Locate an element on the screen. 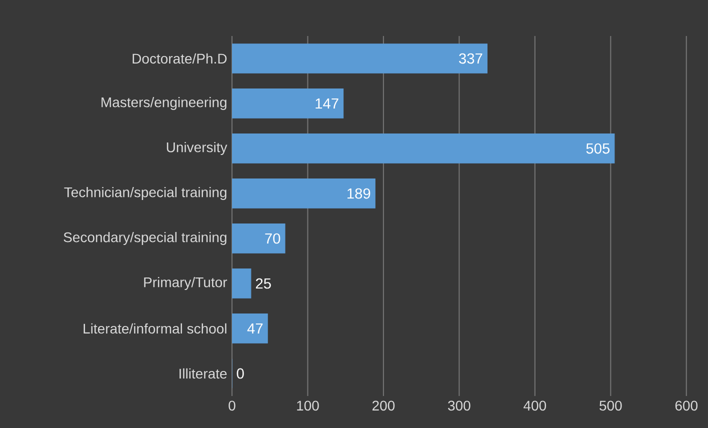  data-label: 0 is located at coordinates (240, 373).